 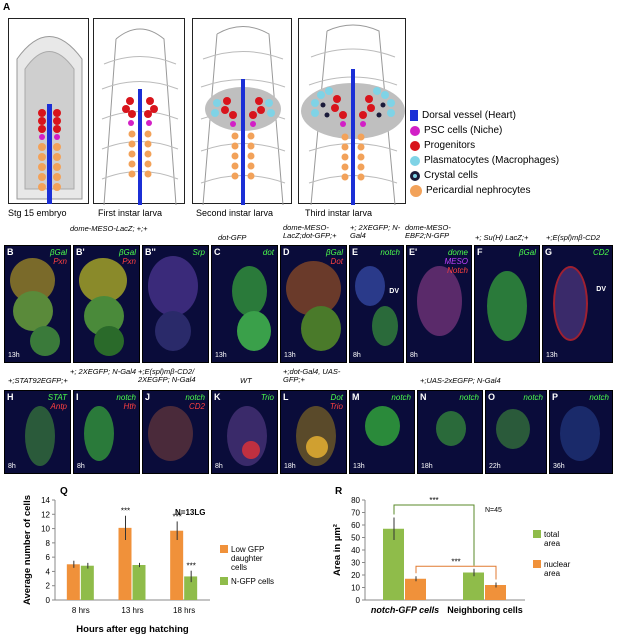 What do you see at coordinates (484, 130) in the screenshot?
I see `legend-item-psc-cells: PSC cells (Niche)` at bounding box center [484, 130].